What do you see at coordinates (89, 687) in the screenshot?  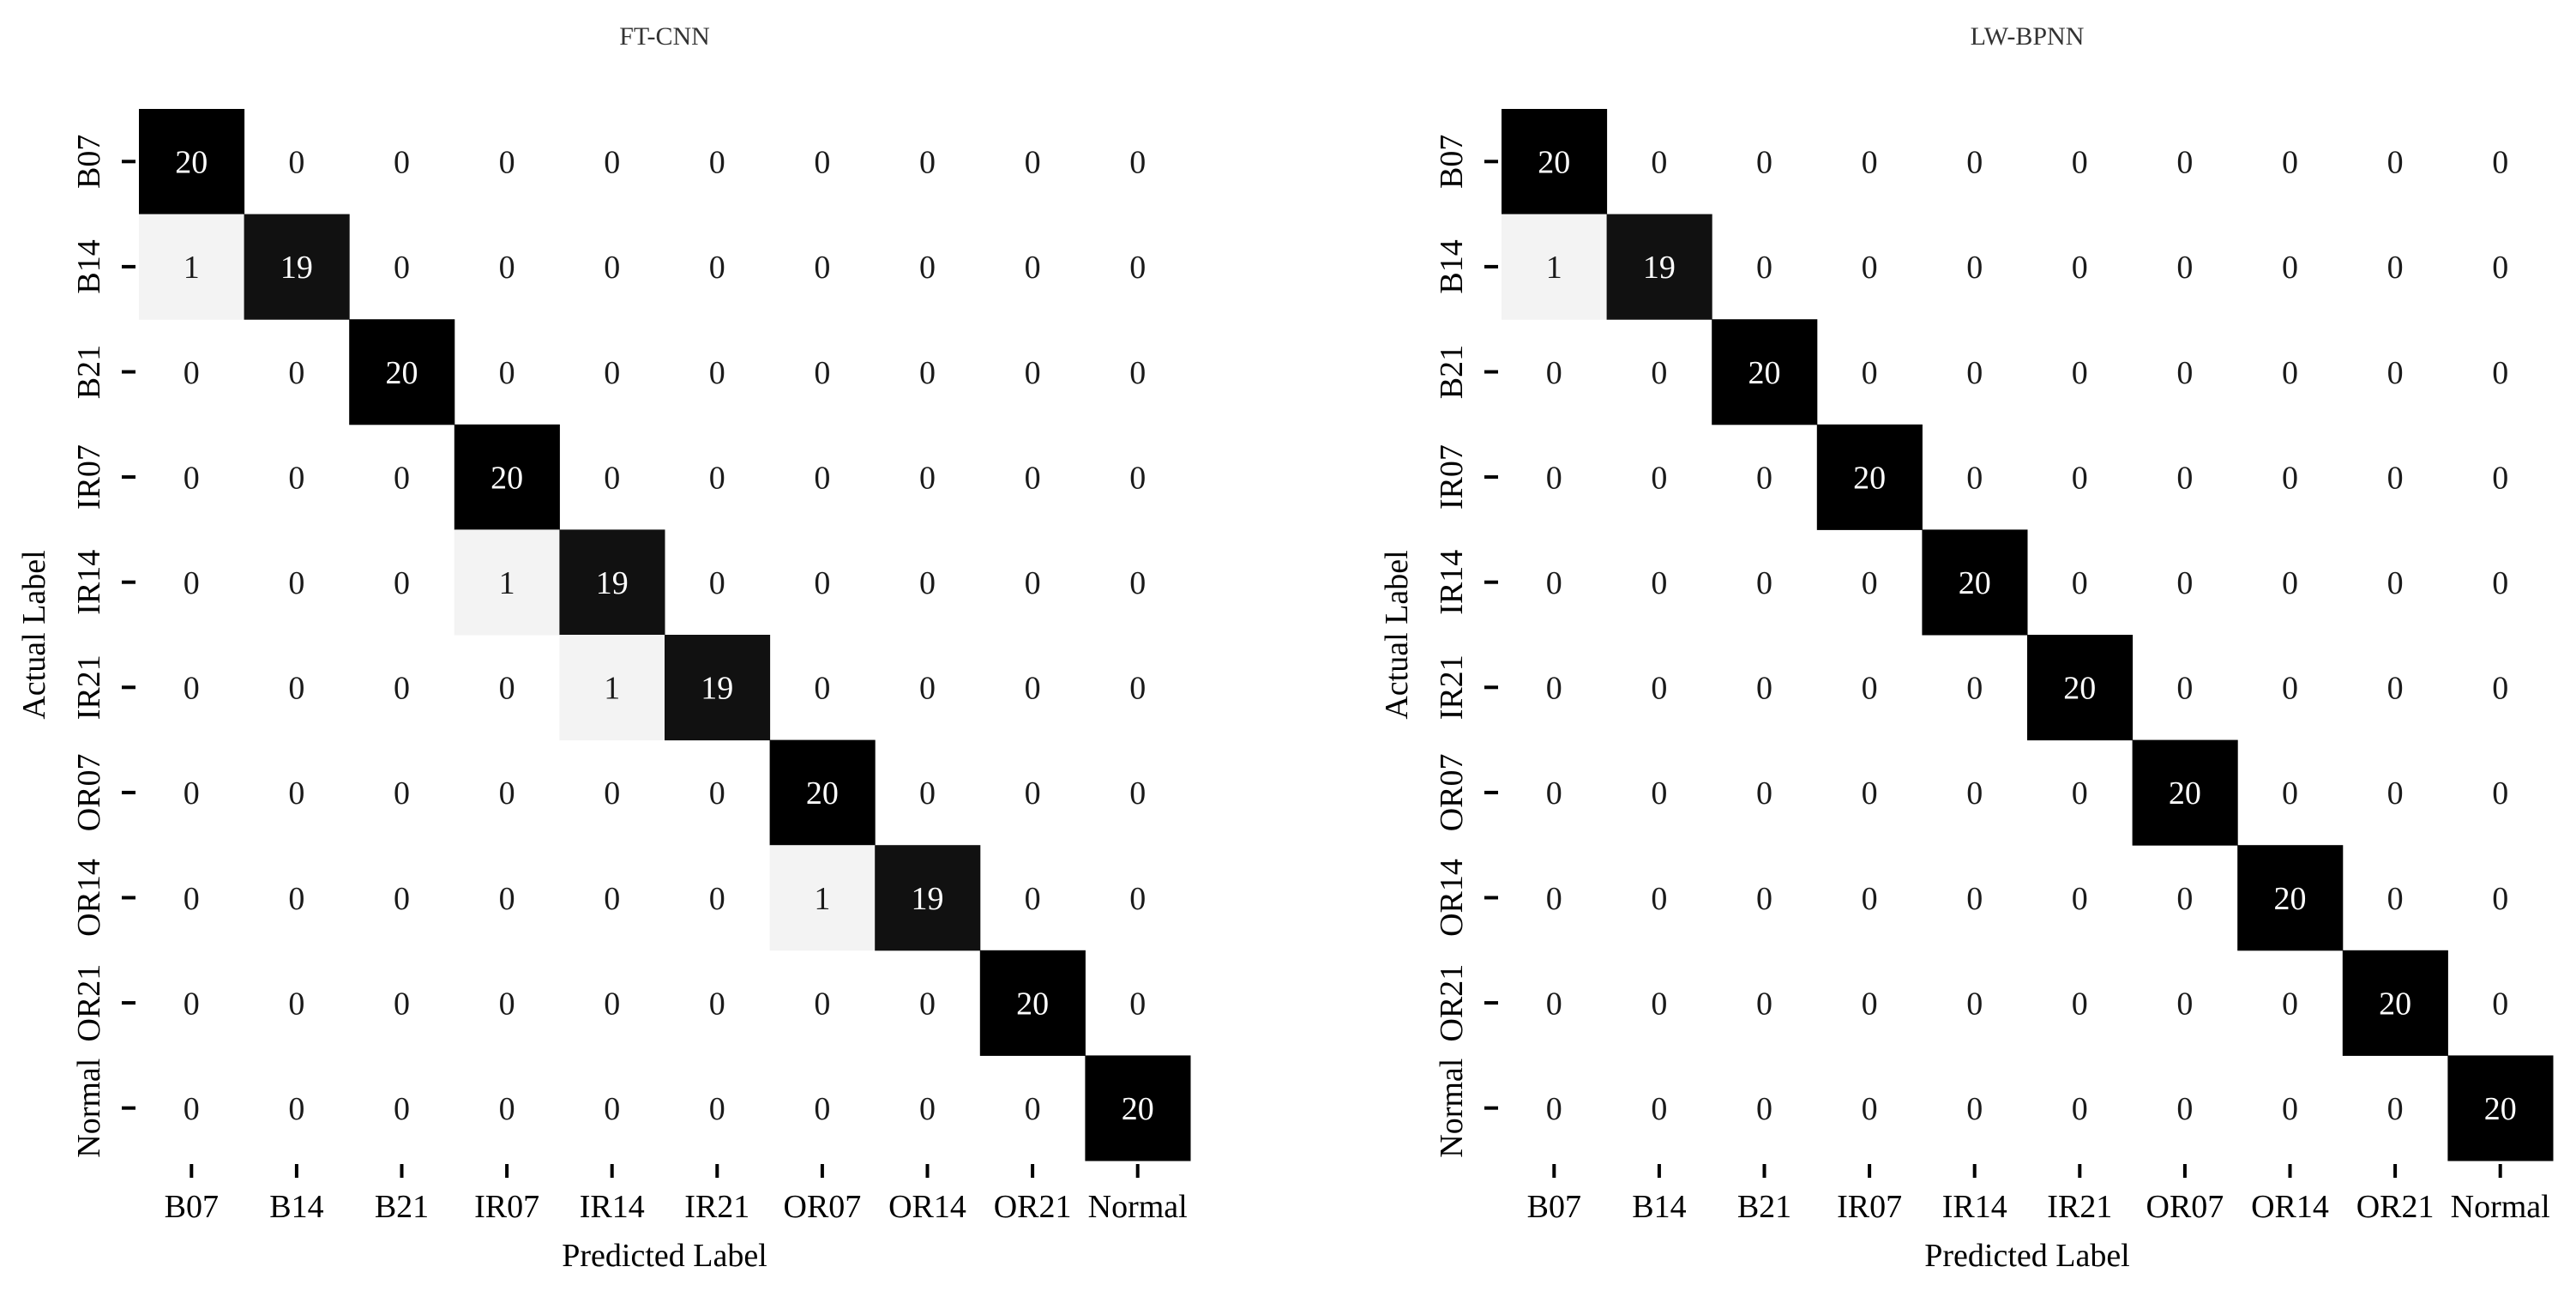 I see `y-tick-label: IR21` at bounding box center [89, 687].